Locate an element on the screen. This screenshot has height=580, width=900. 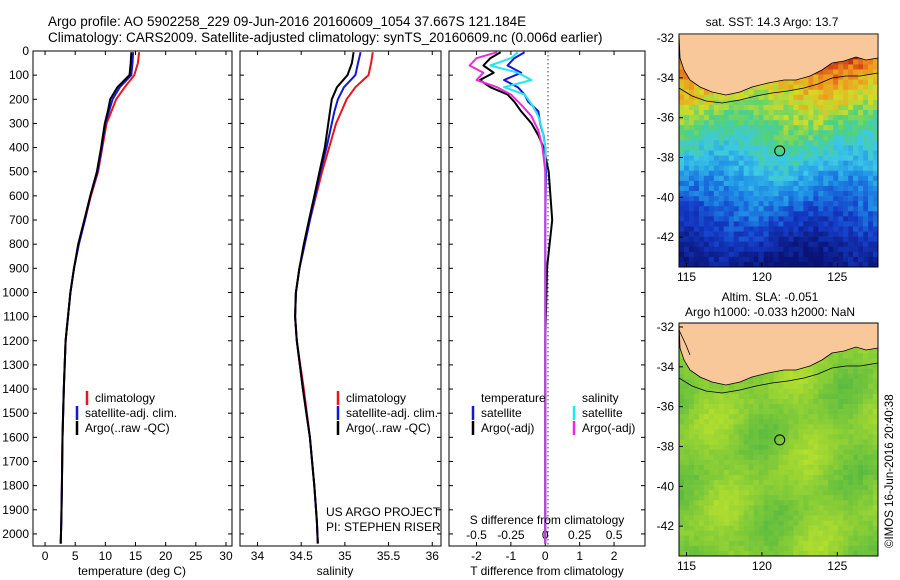
x-tick-label: -1 is located at coordinates (511, 556).